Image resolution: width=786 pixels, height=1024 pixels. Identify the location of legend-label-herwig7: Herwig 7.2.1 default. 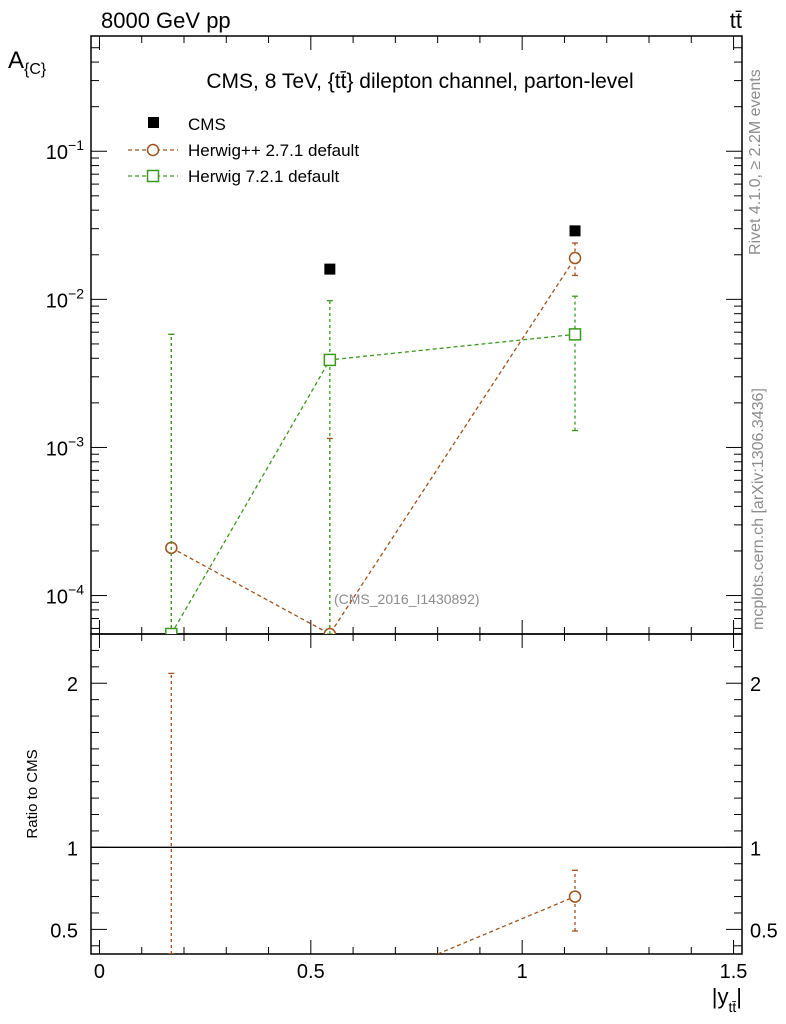
(263, 176).